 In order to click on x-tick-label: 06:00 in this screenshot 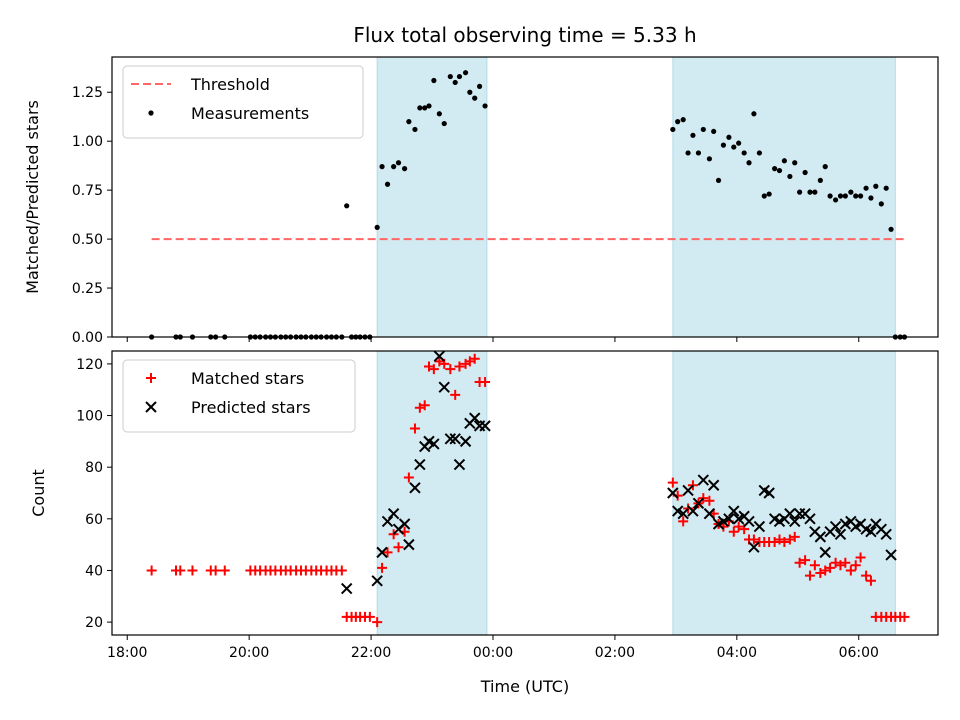, I will do `click(859, 653)`.